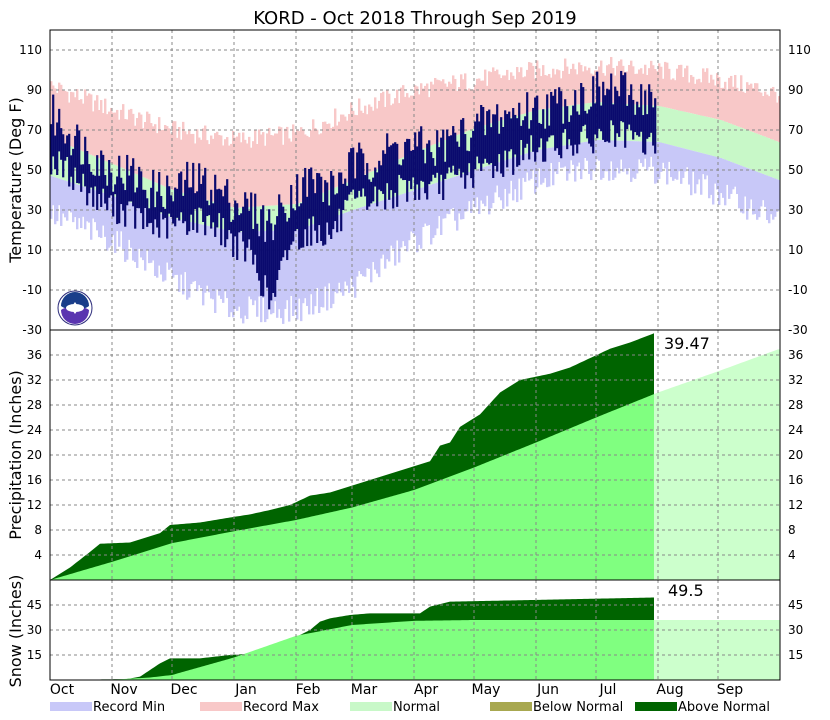 This screenshot has height=720, width=830. Describe the element at coordinates (795, 130) in the screenshot. I see `temperature-tick-right: 70` at that location.